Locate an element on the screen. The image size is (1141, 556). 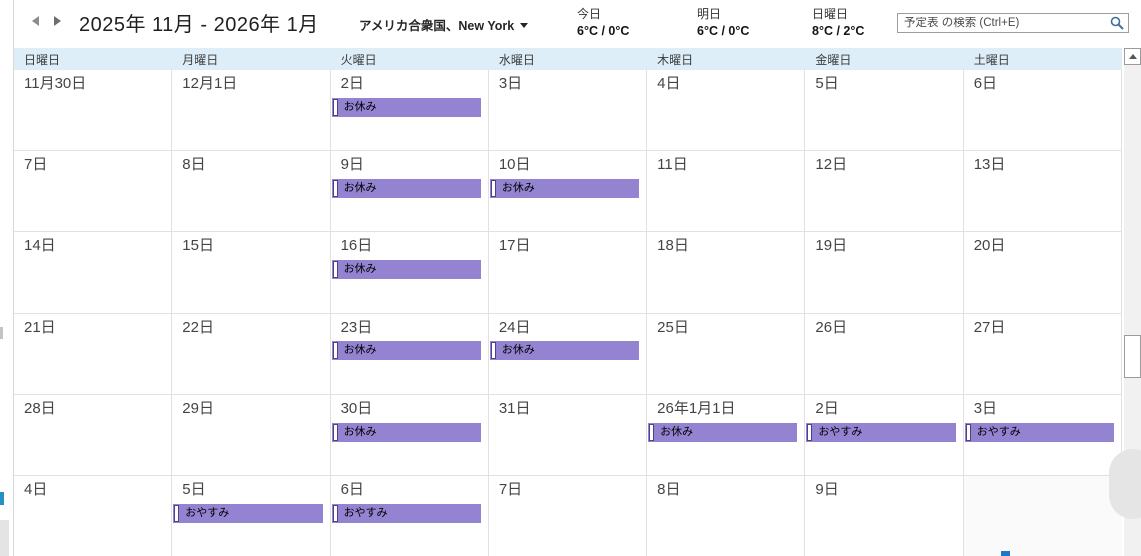
next-range-button is located at coordinates (57, 21).